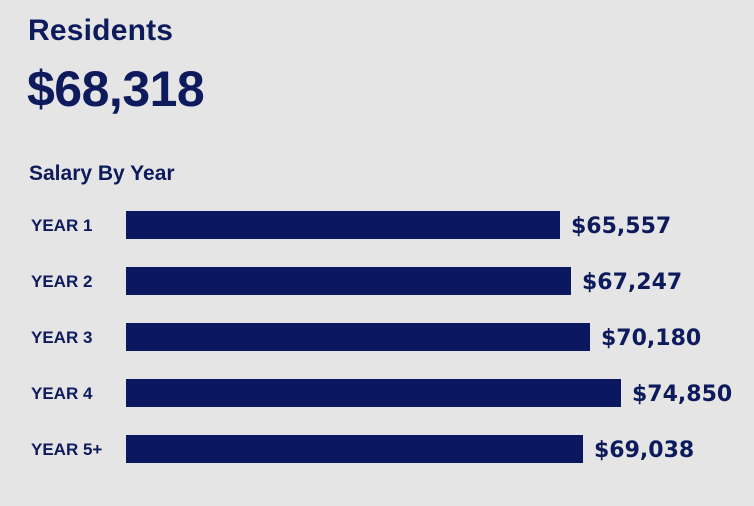 Image resolution: width=754 pixels, height=506 pixels. What do you see at coordinates (682, 394) in the screenshot?
I see `value-label: $74,850` at bounding box center [682, 394].